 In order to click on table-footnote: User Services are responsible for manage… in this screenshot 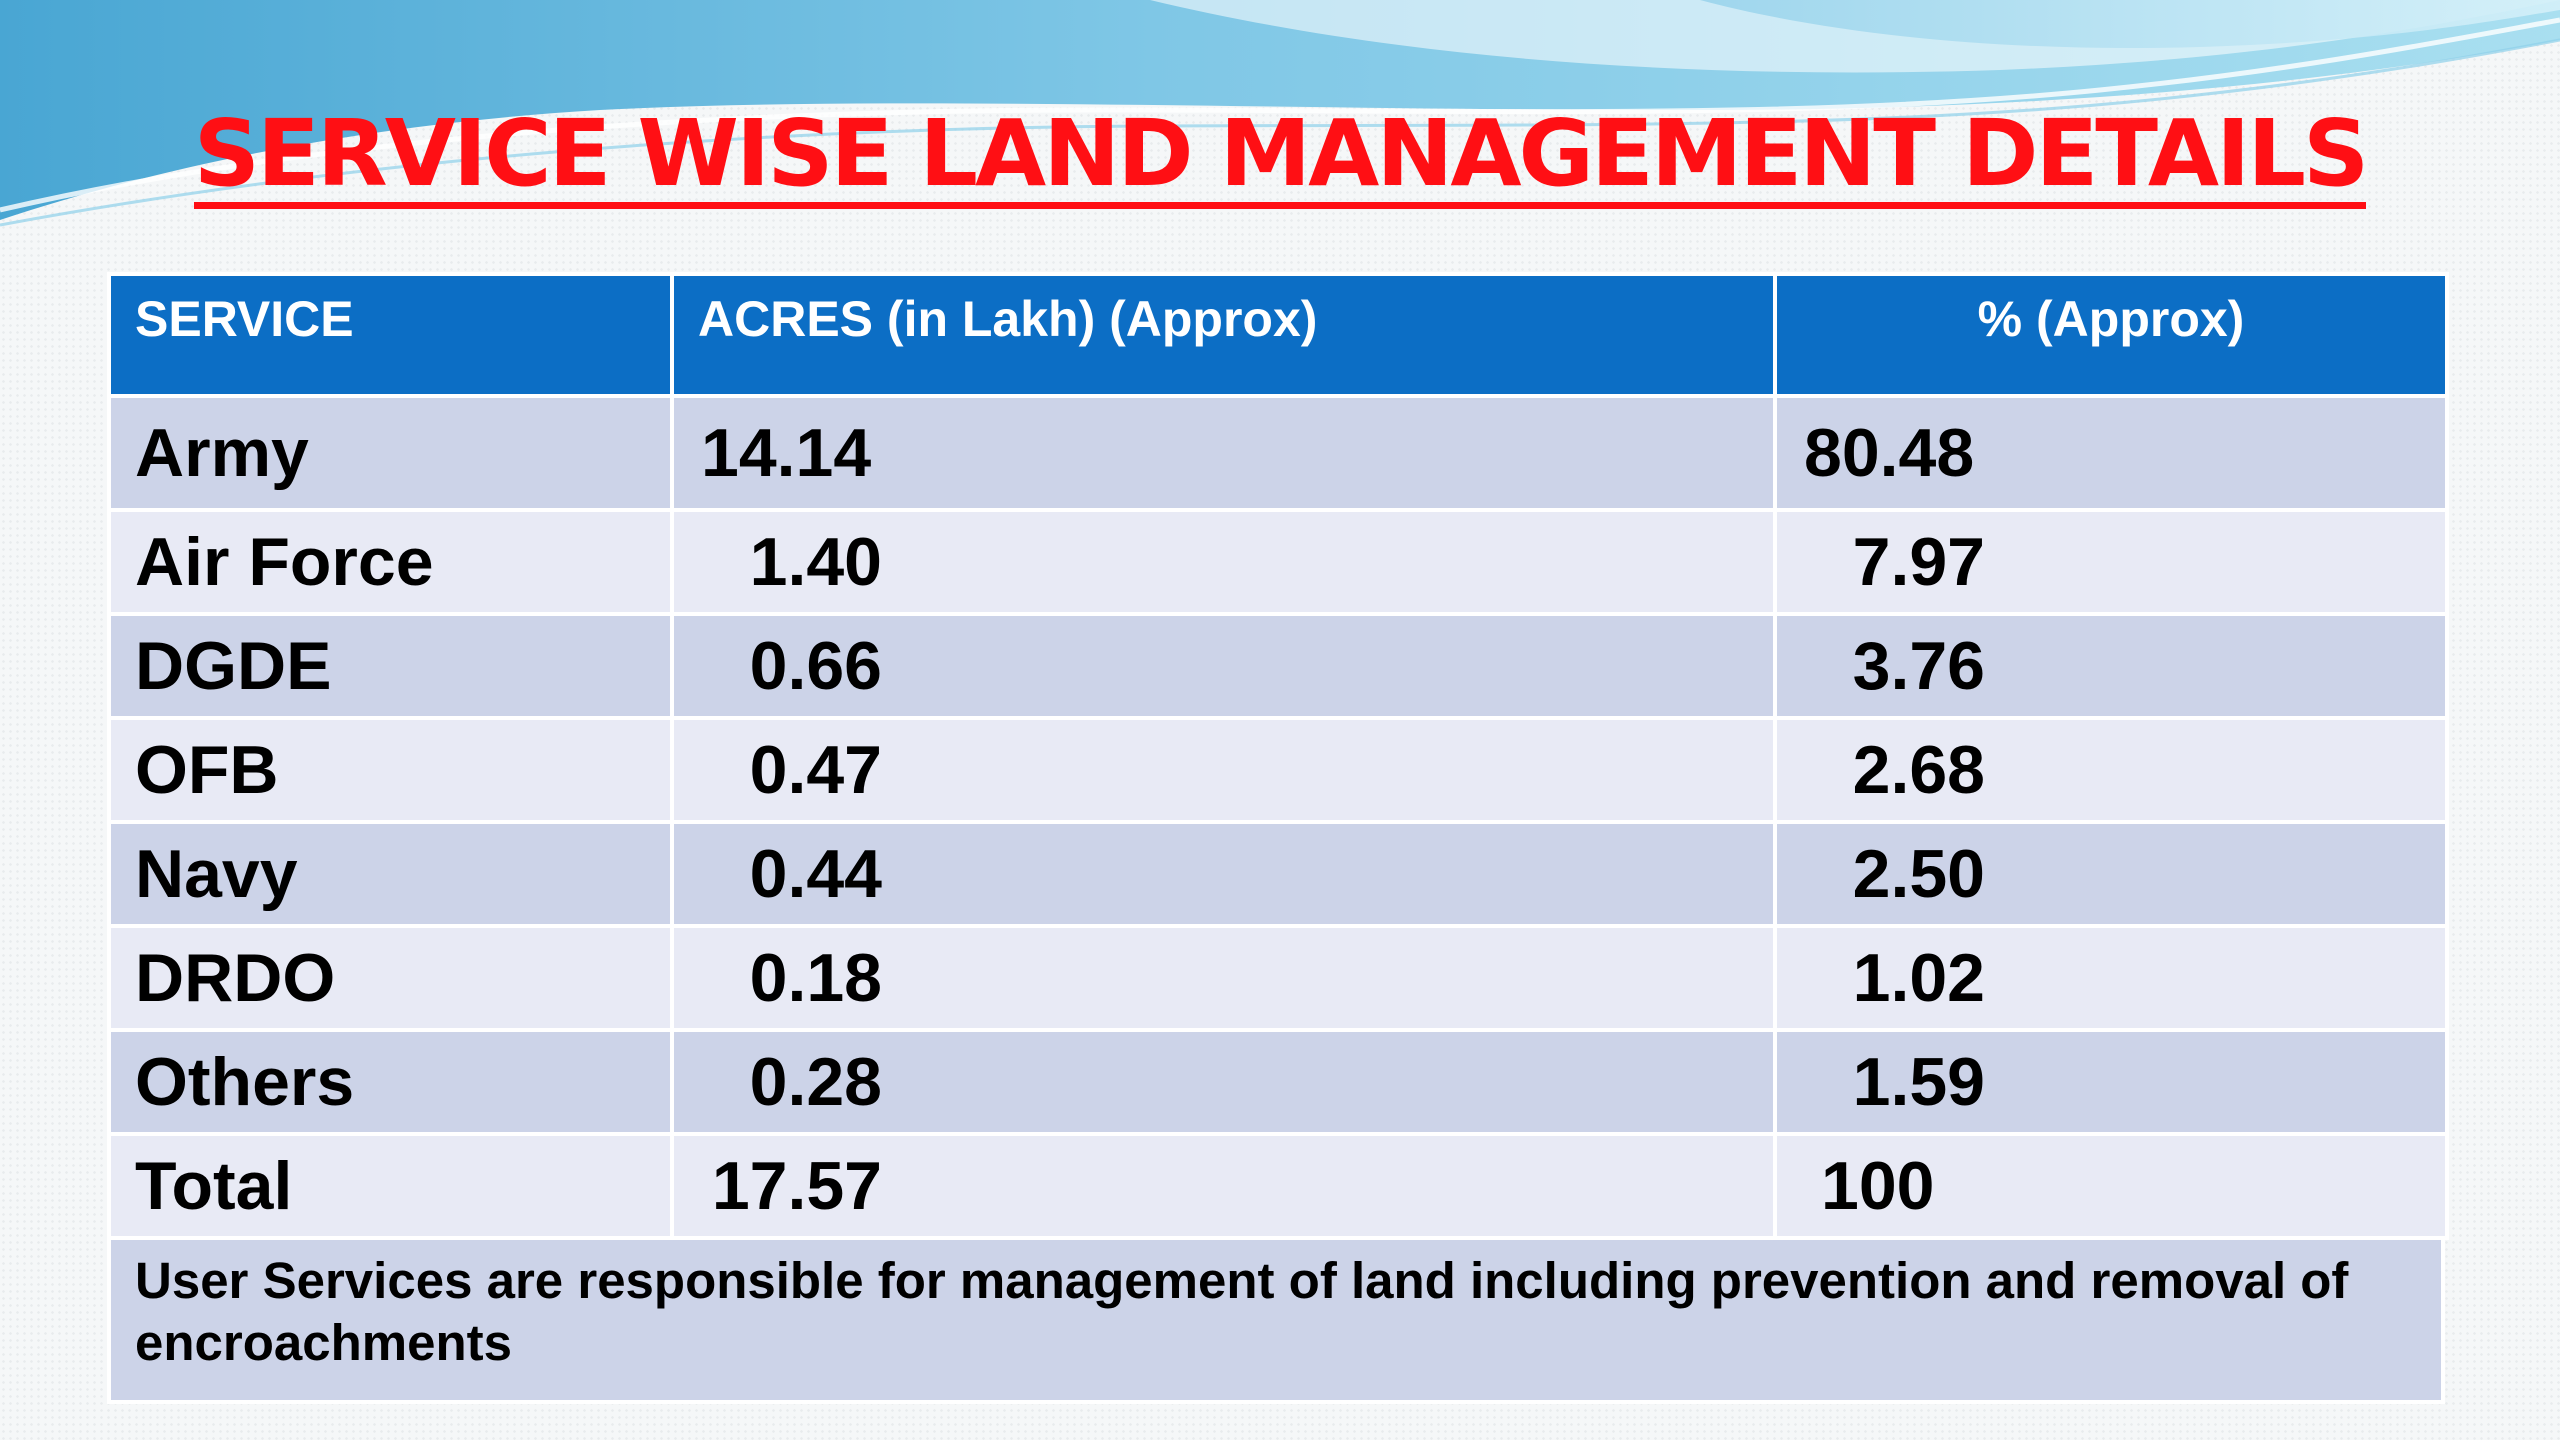, I will do `click(1276, 1322)`.